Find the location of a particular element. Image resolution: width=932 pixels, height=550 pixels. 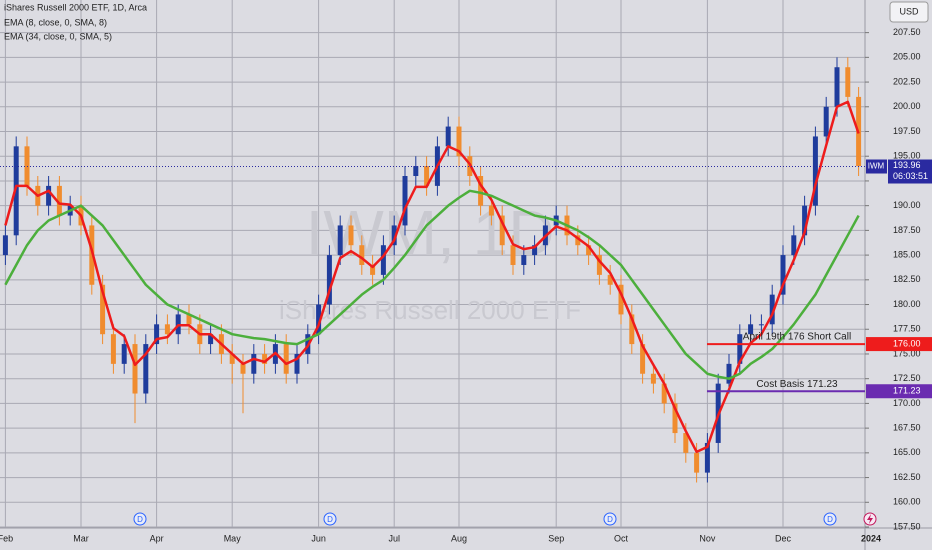

y-tick-label: 160.00 is located at coordinates (907, 502).